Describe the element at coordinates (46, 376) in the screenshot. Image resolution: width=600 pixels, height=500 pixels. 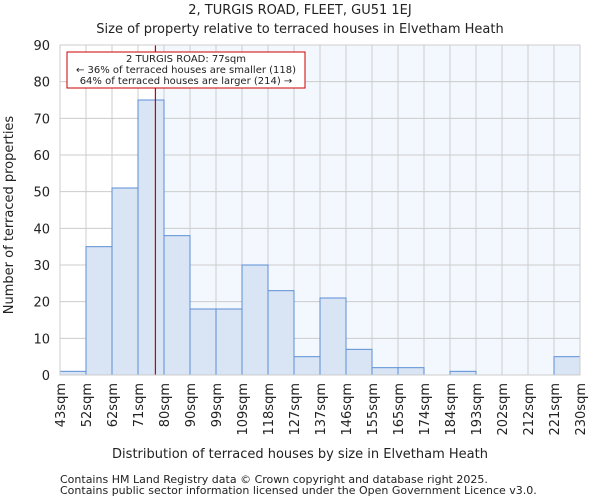
I see `y-tick-label: 0` at that location.